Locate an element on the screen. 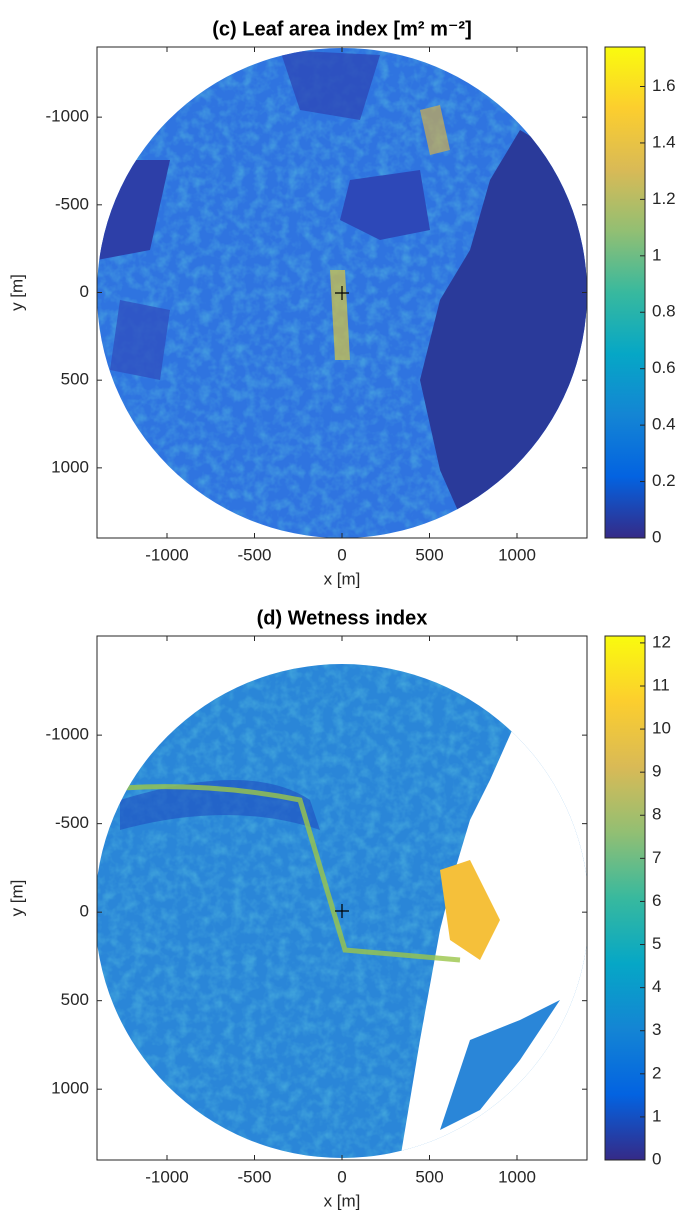 The width and height of the screenshot is (690, 1221). colorbar-tick-label: 5 is located at coordinates (656, 943).